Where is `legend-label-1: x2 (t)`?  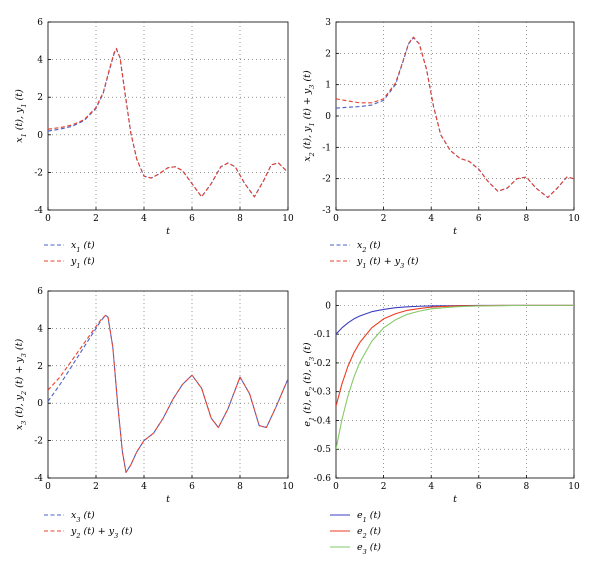
legend-label-1: x2 (t) is located at coordinates (369, 247).